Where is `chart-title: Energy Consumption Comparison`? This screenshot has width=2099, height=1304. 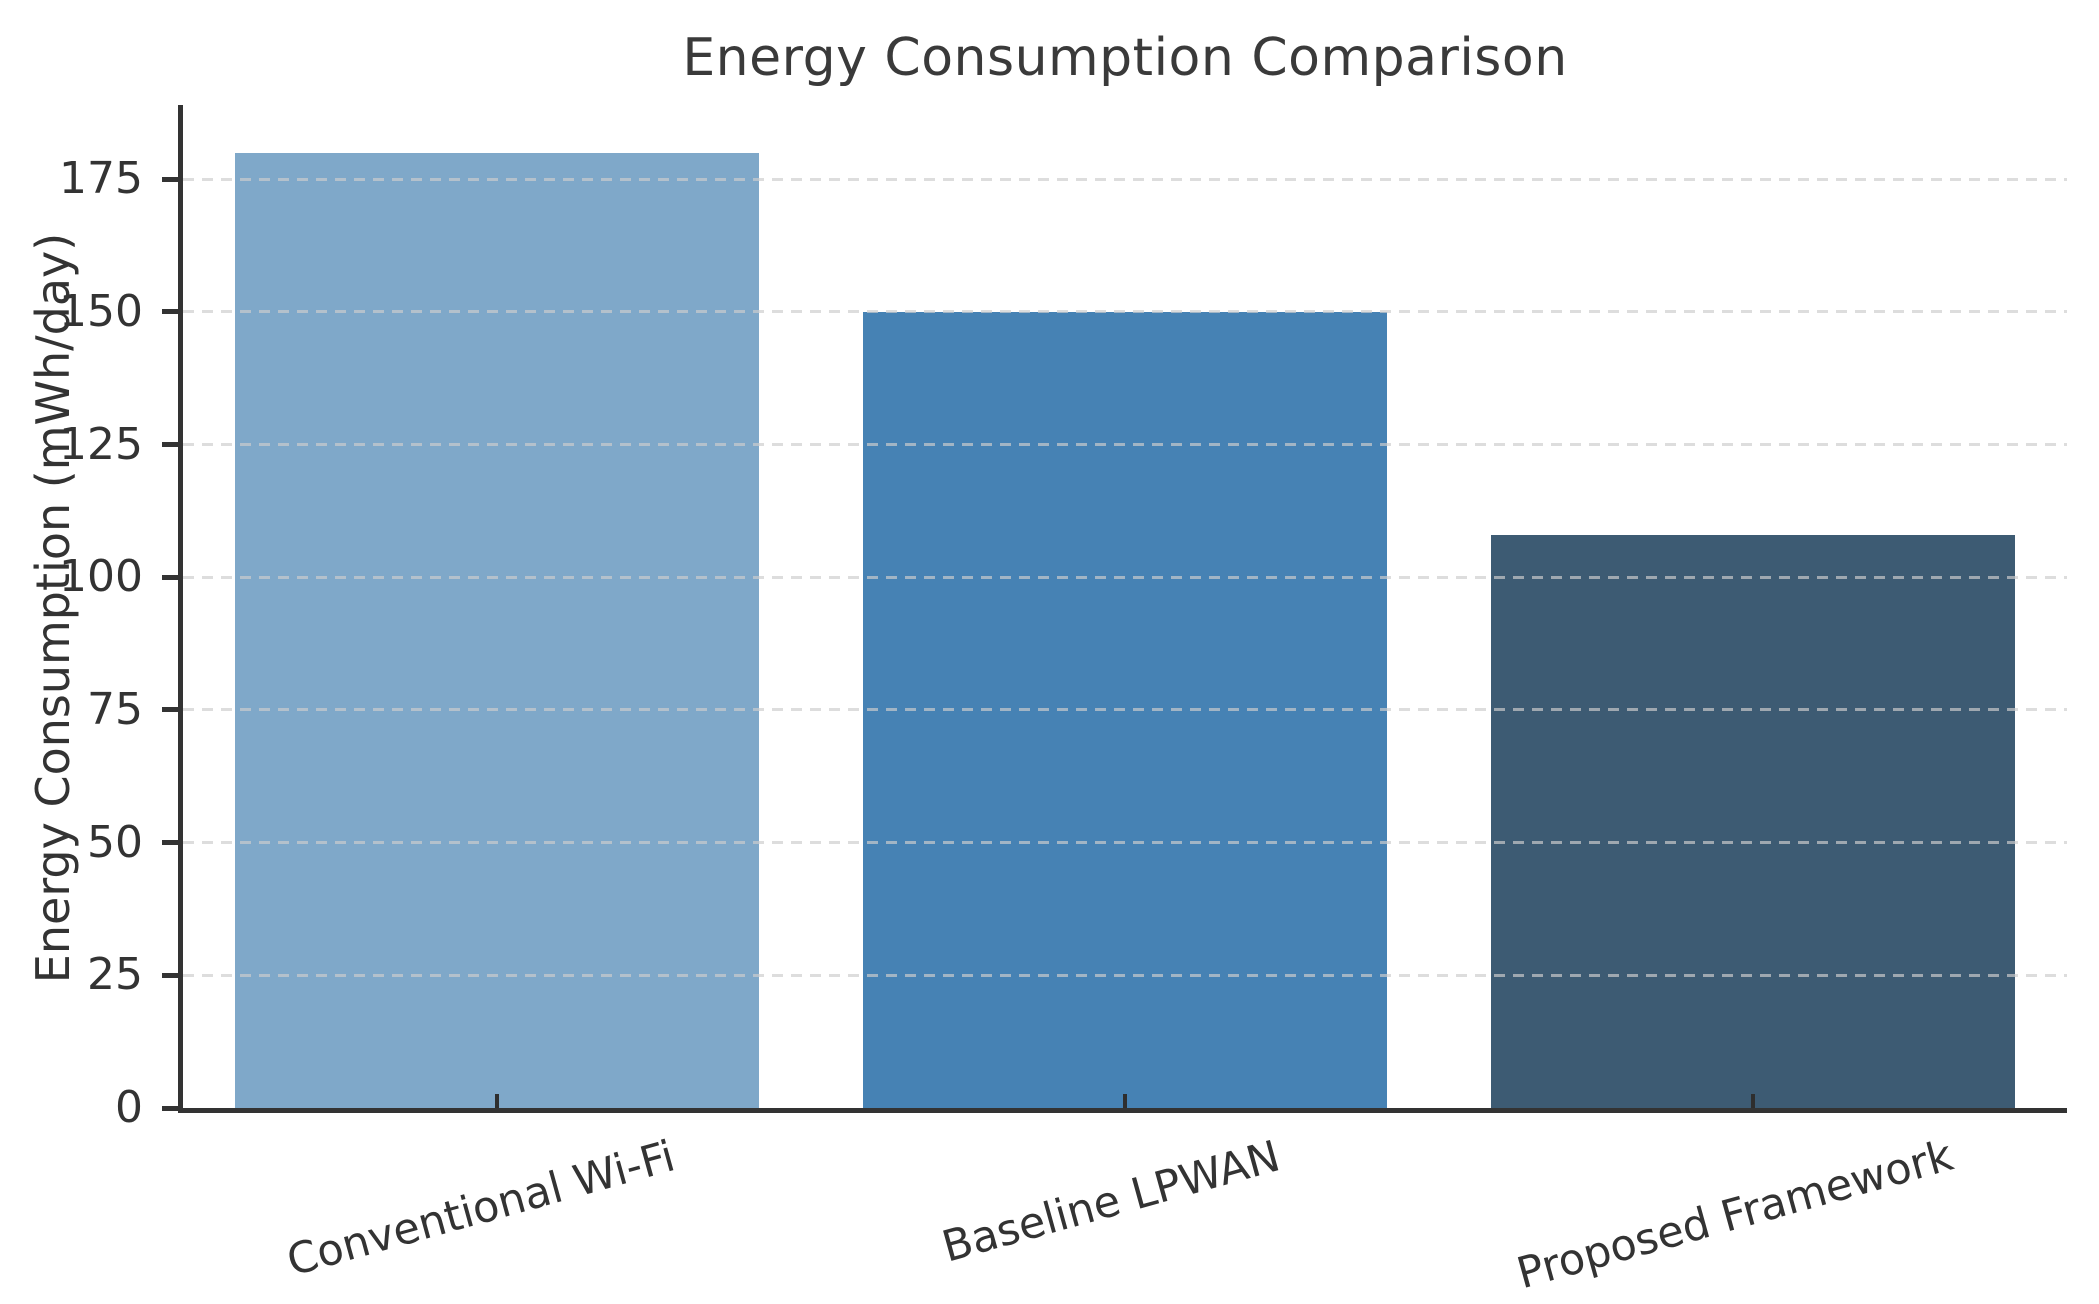 chart-title: Energy Consumption Comparison is located at coordinates (1125, 58).